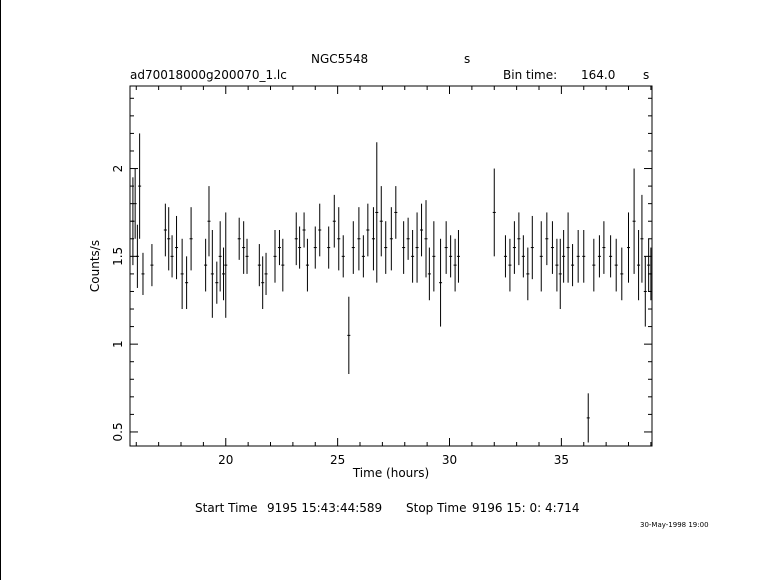 This screenshot has width=781, height=580. What do you see at coordinates (467, 59) in the screenshot?
I see `object-unit: s` at bounding box center [467, 59].